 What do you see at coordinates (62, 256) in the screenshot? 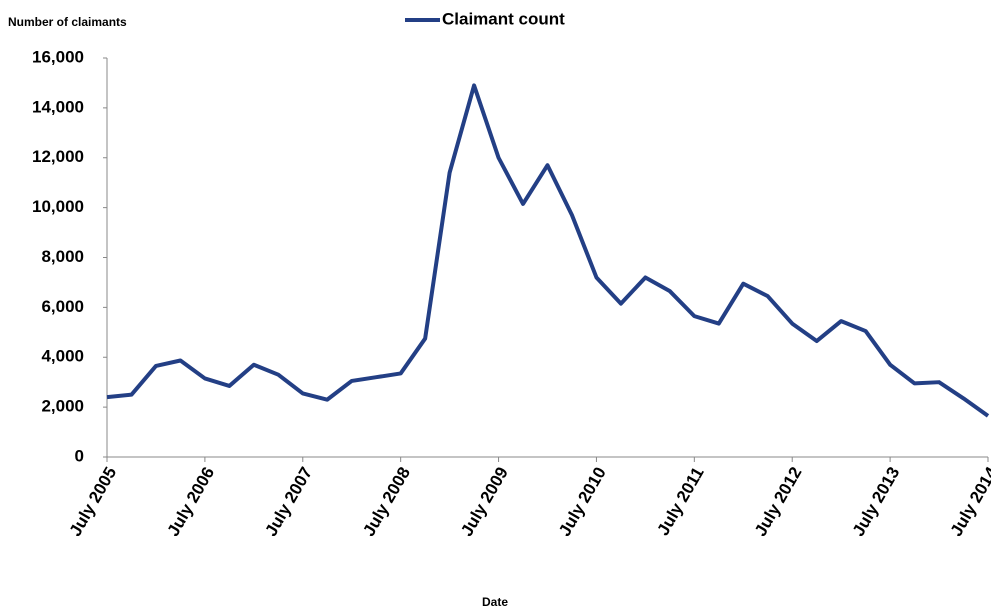
I see `y-tick-label: 8,000` at bounding box center [62, 256].